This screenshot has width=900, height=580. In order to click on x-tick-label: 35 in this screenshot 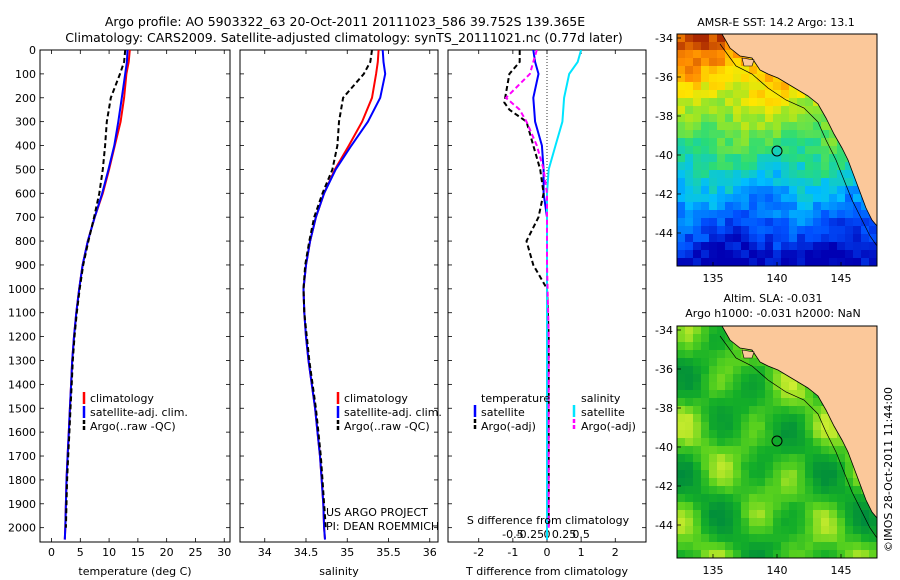, I will do `click(347, 552)`.